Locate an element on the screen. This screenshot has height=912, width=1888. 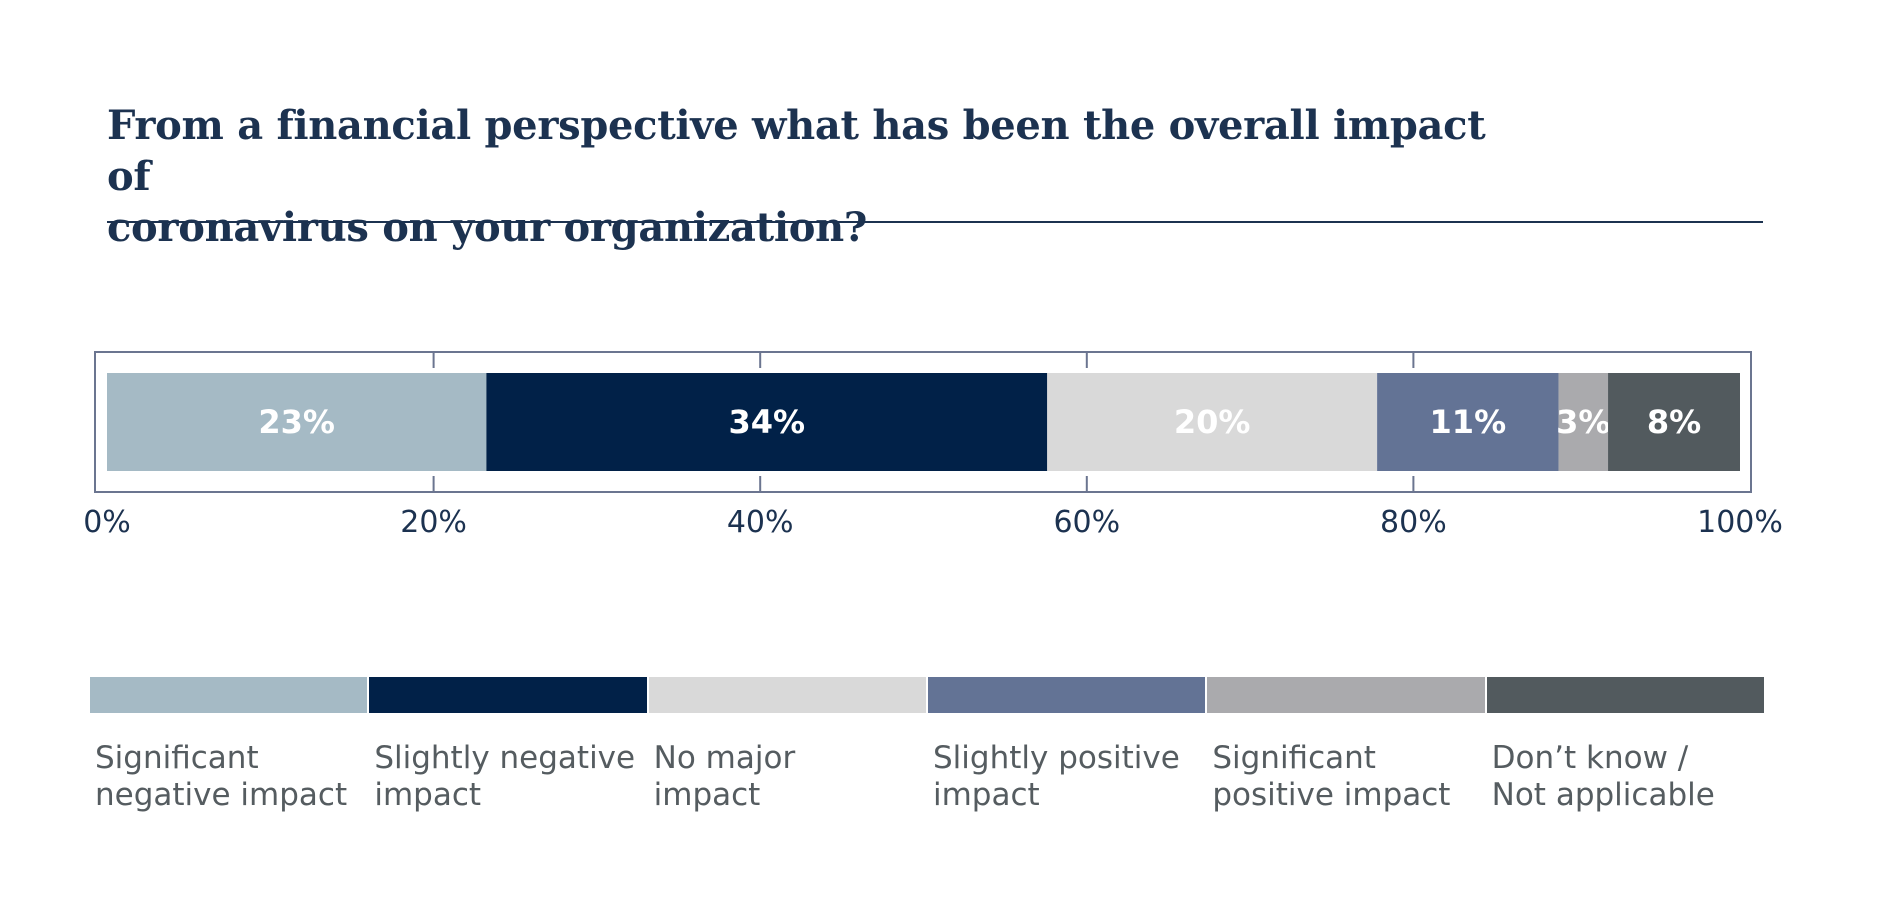
data-label: 23% is located at coordinates (296, 422).